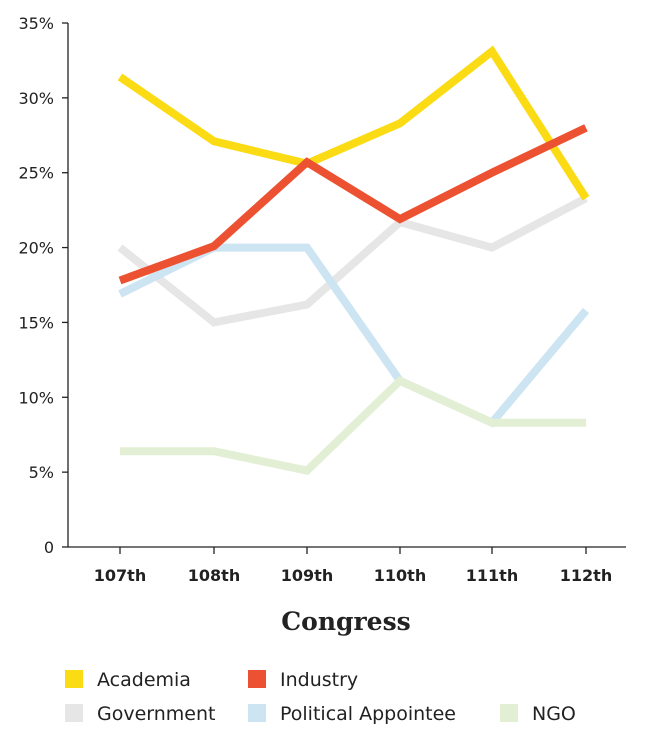 The height and width of the screenshot is (733, 646). I want to click on legend-item: Academia, so click(128, 680).